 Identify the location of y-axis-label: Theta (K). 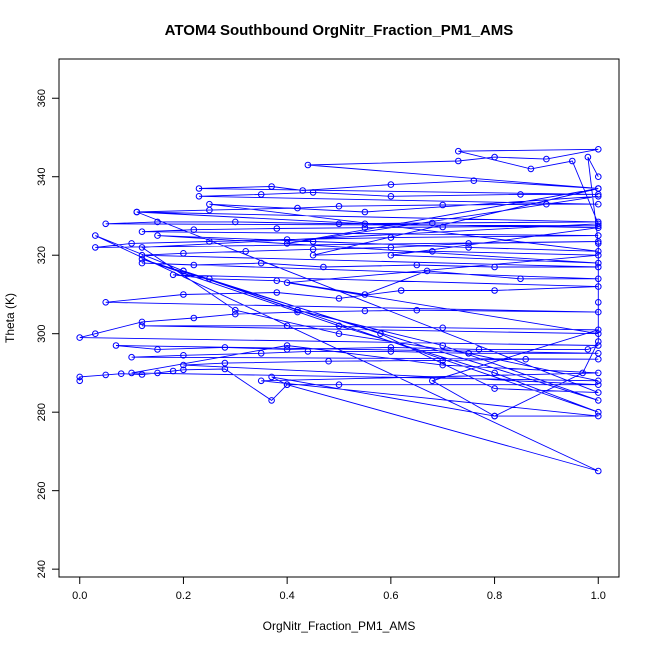
(10, 318).